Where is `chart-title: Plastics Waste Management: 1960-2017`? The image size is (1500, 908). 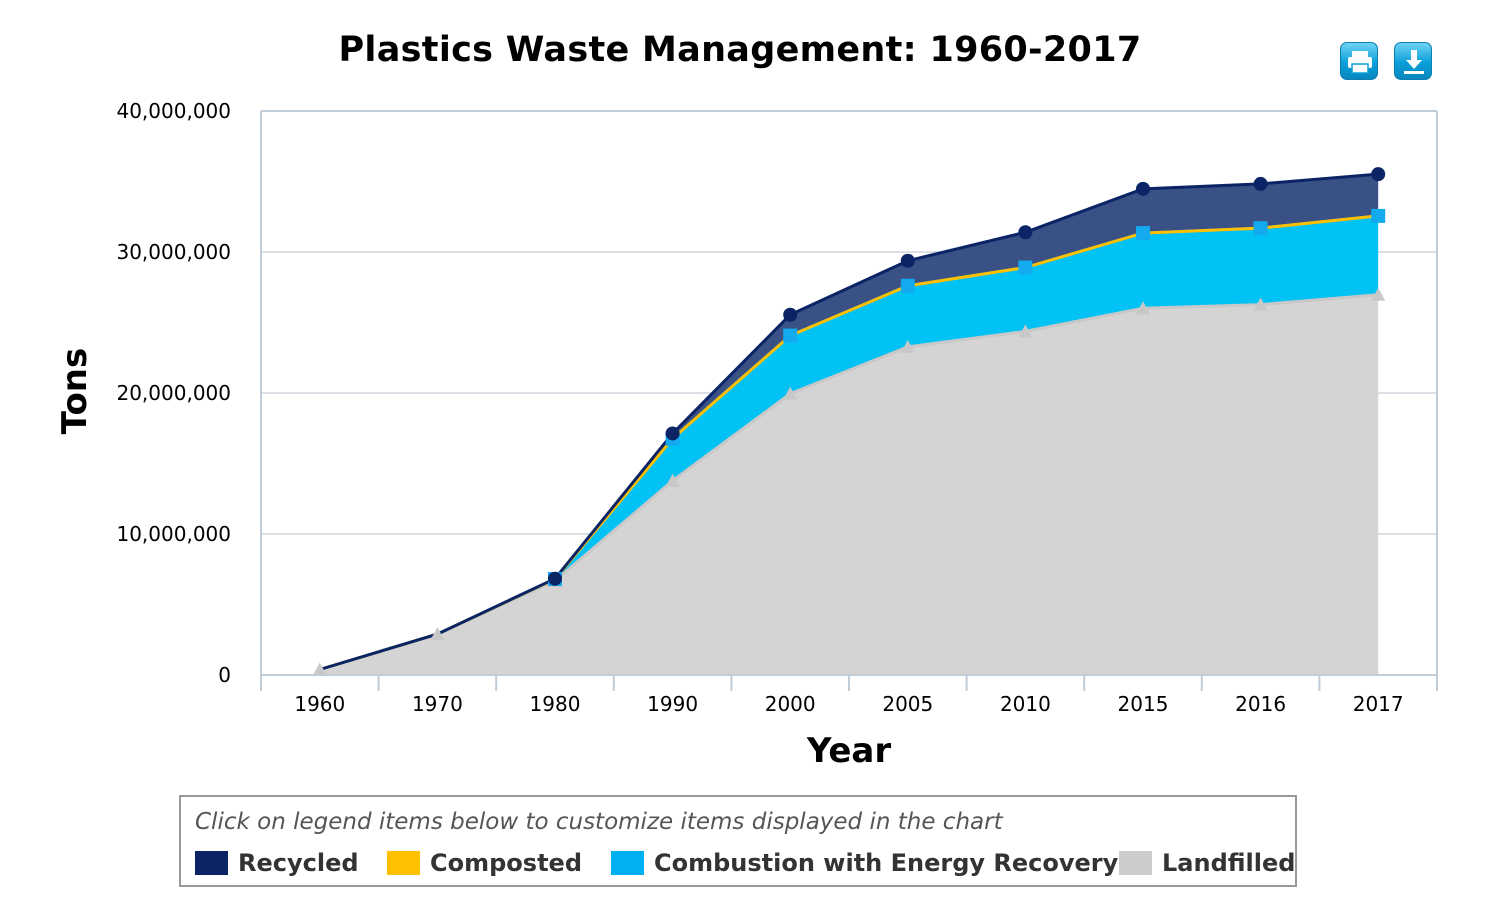
chart-title: Plastics Waste Management: 1960-2017 is located at coordinates (740, 50).